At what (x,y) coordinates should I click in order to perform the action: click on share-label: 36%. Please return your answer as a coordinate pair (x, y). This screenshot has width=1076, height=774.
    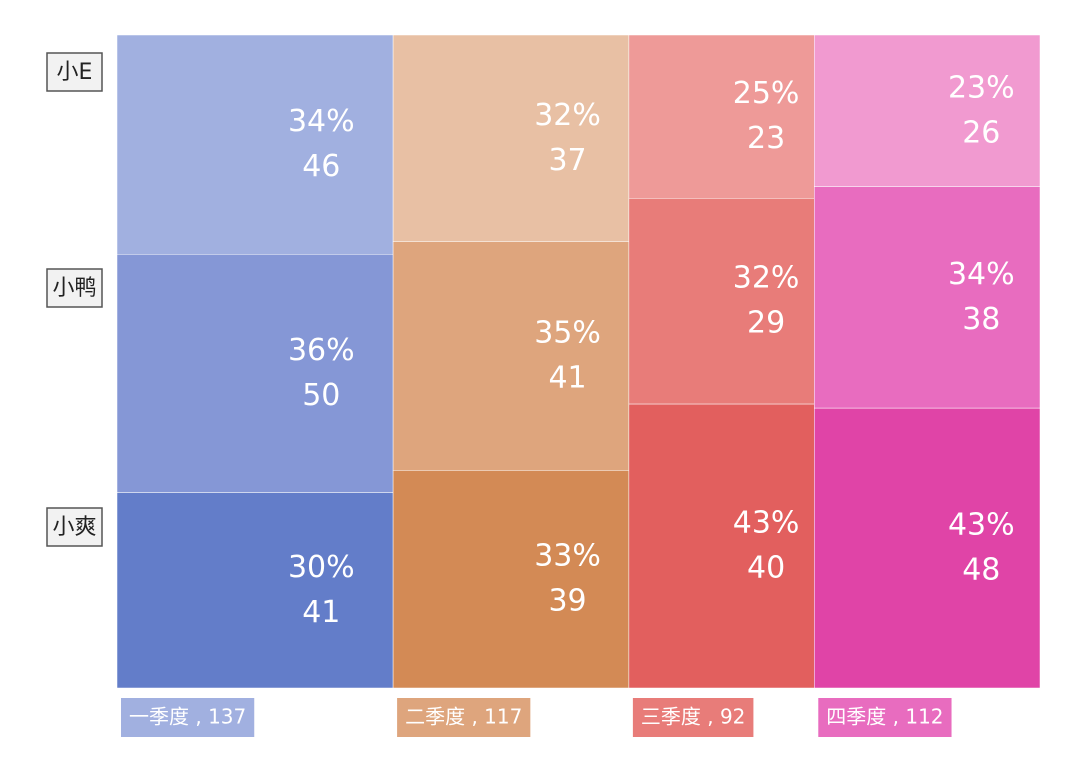
    Looking at the image, I should click on (321, 350).